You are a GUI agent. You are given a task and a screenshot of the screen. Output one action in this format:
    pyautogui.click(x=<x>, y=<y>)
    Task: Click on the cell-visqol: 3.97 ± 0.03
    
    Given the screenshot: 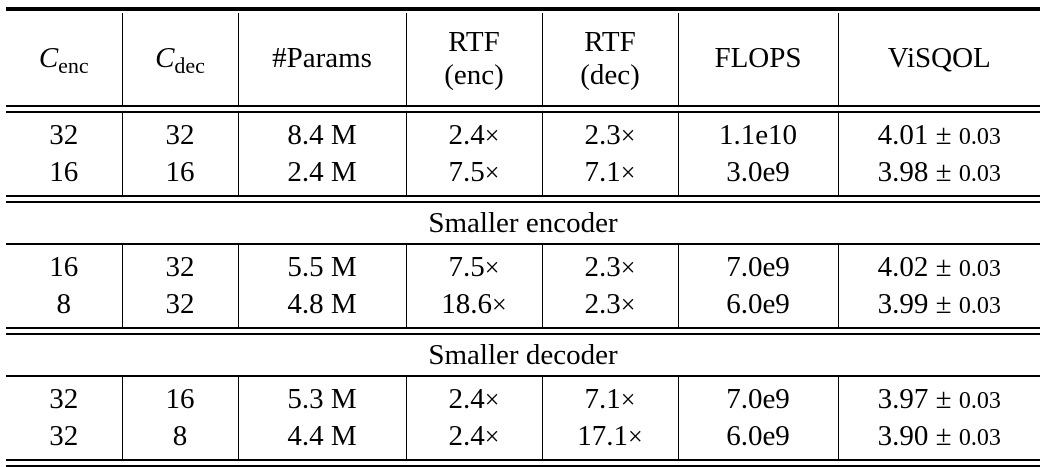 What is the action you would take?
    pyautogui.click(x=939, y=399)
    